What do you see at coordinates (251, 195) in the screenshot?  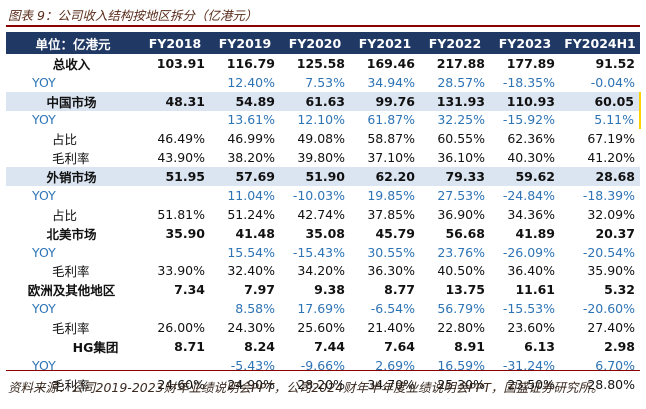 I see `table-cell: 11.04%` at bounding box center [251, 195].